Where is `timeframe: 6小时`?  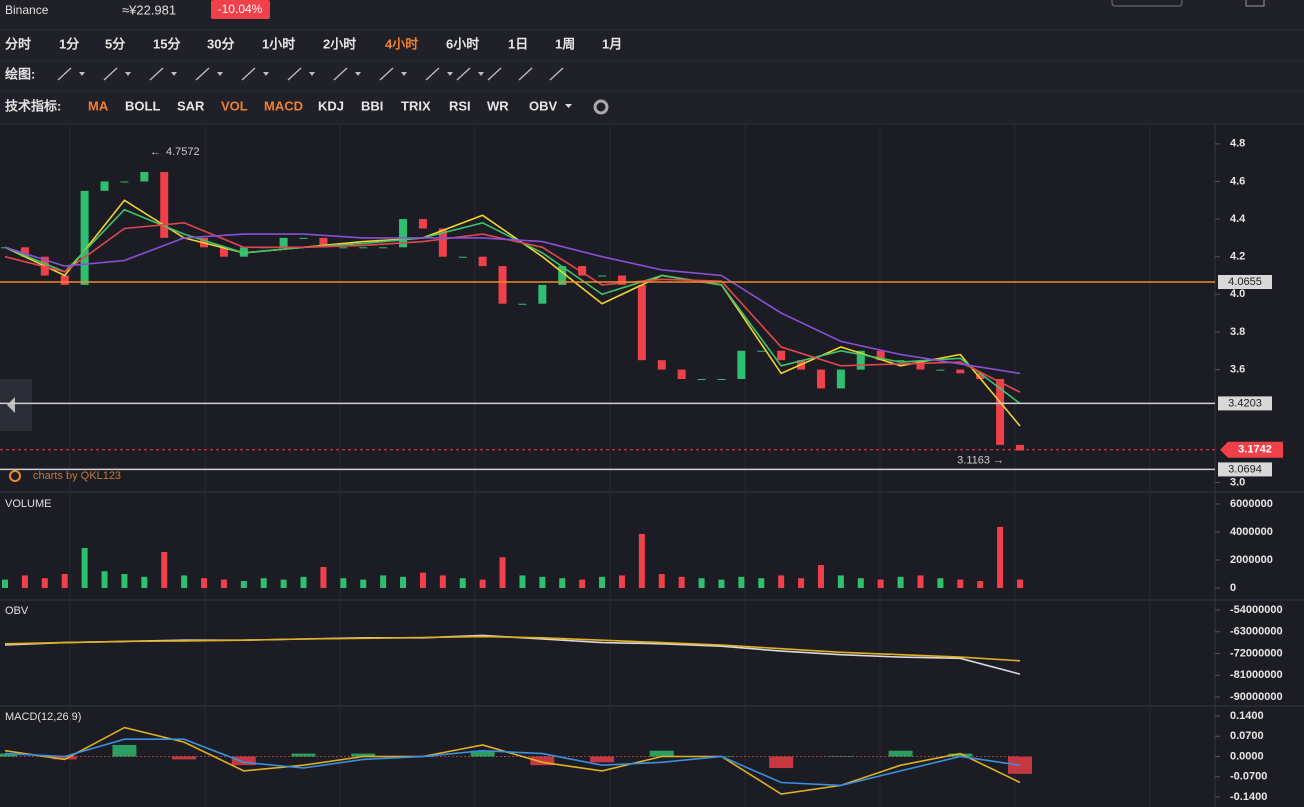 timeframe: 6小时 is located at coordinates (462, 43).